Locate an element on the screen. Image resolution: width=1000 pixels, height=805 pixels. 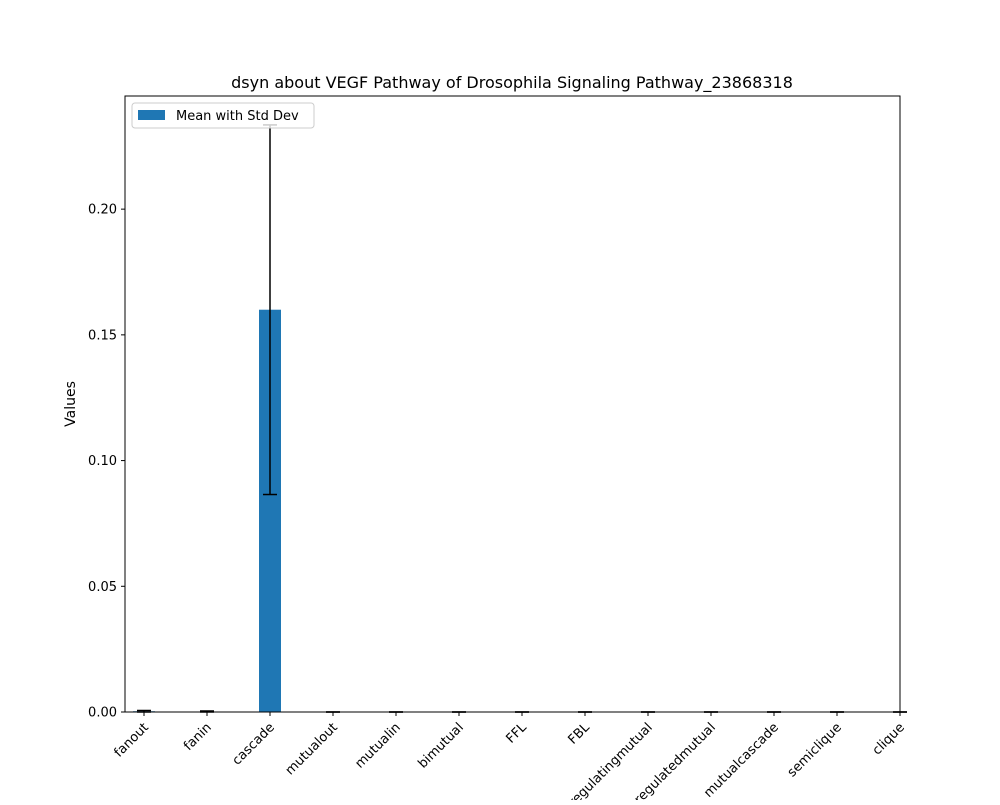
x-tick-label-fanout: fanout is located at coordinates (131, 740).